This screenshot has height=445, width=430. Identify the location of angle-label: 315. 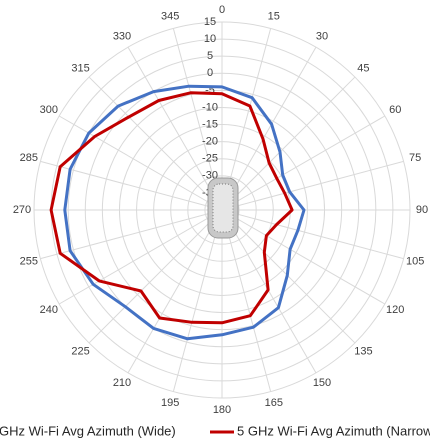
(80, 68).